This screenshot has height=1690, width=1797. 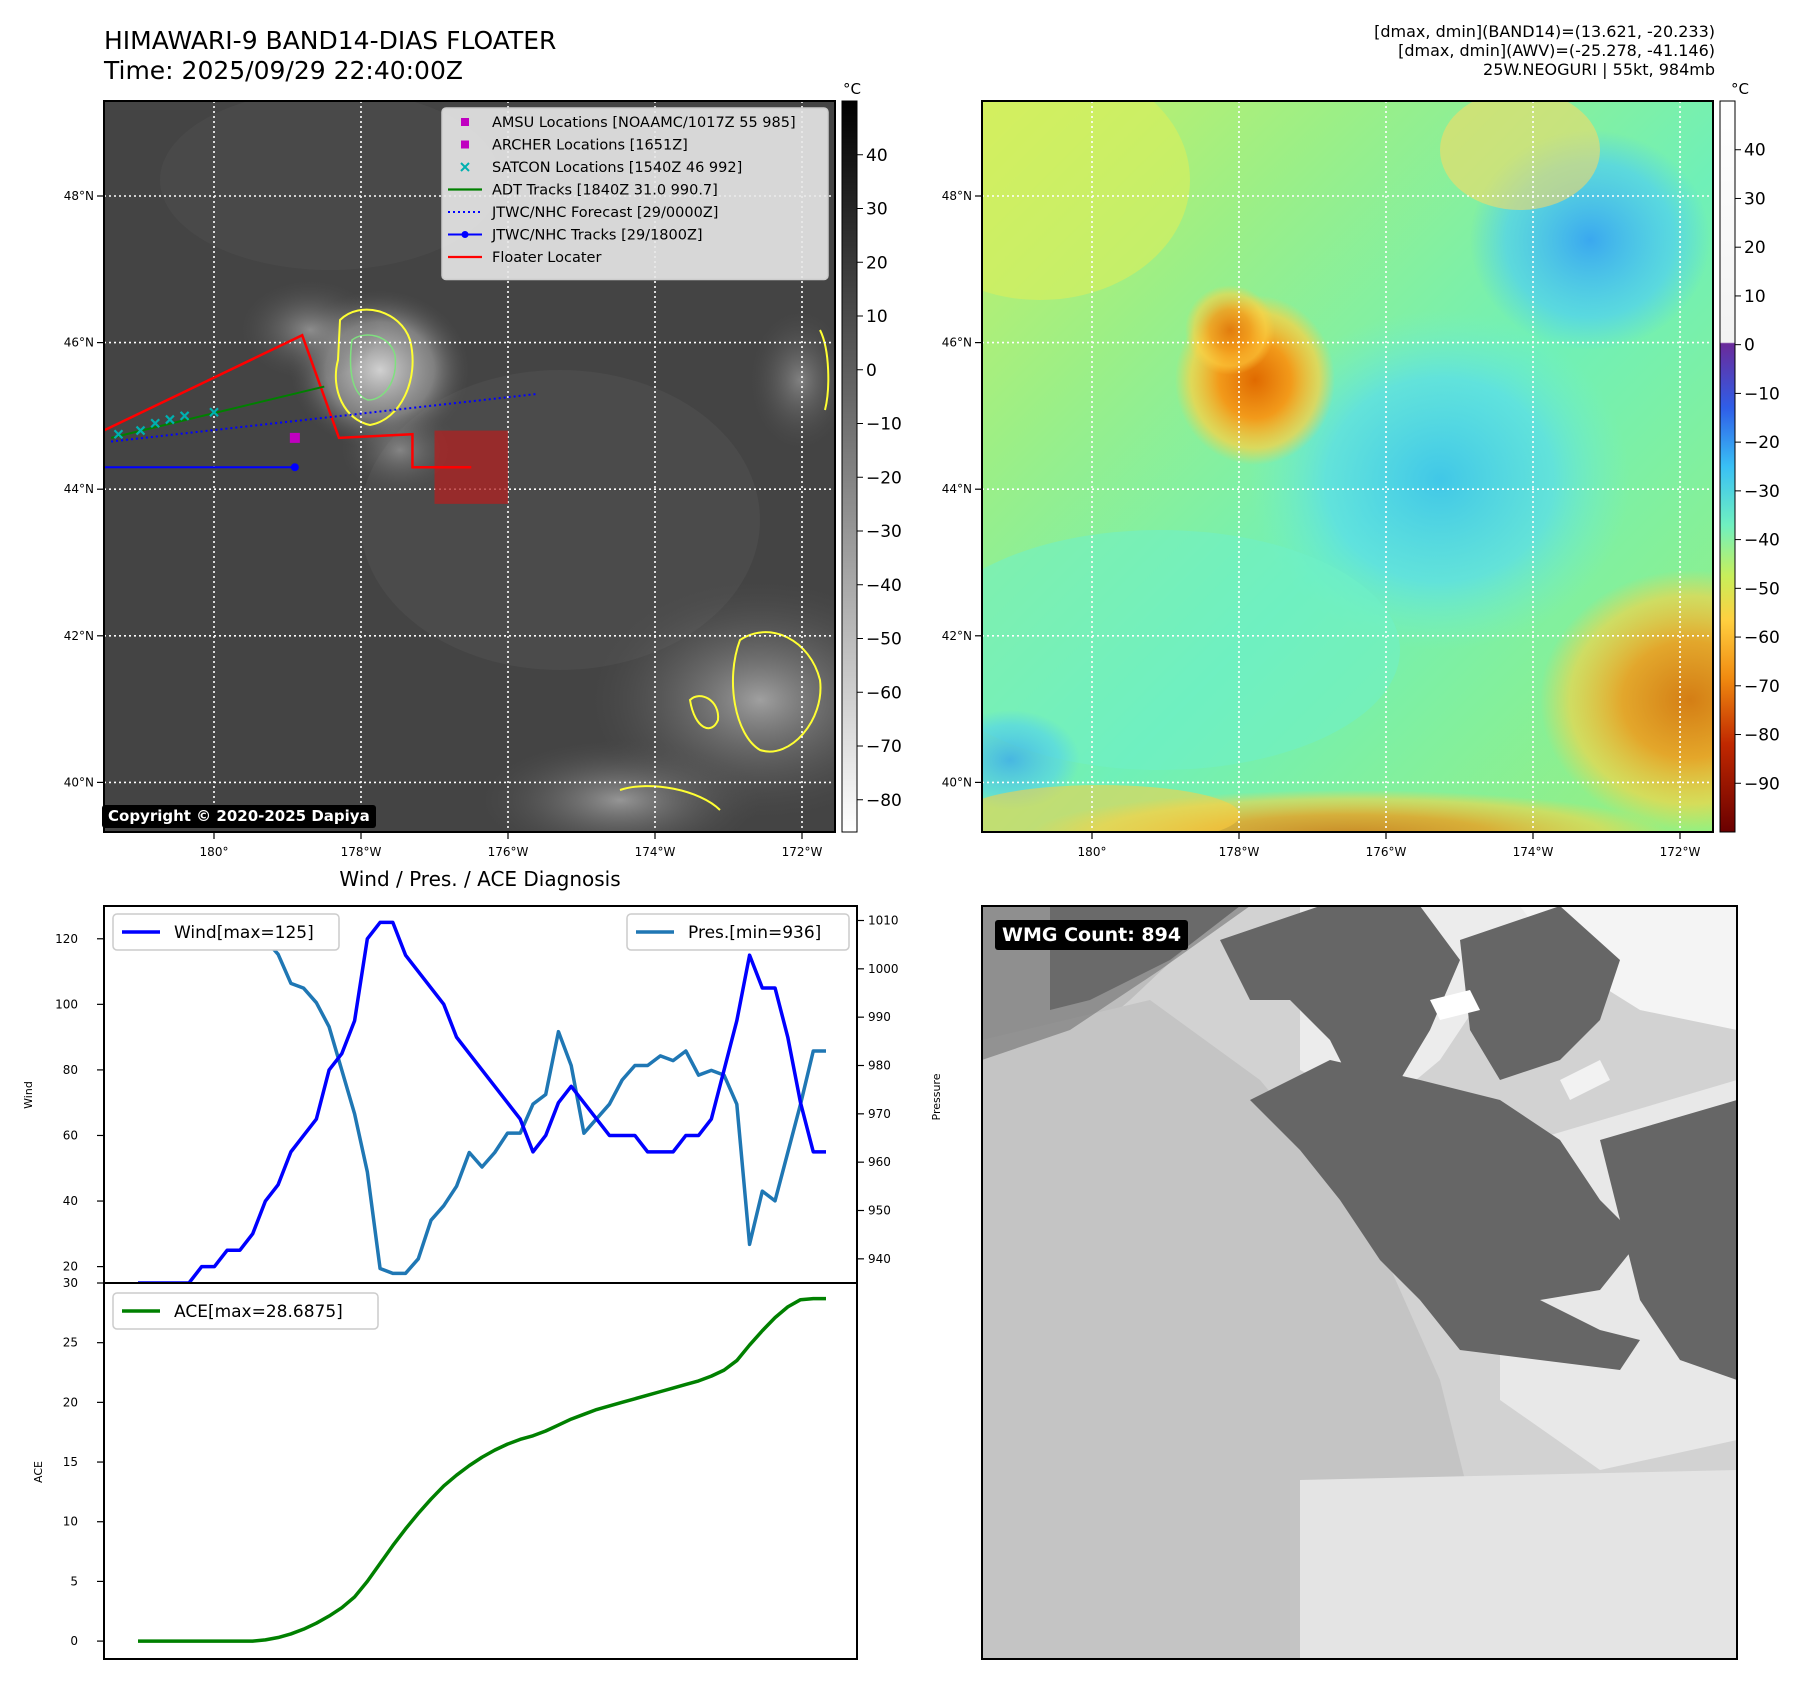 What do you see at coordinates (244, 933) in the screenshot?
I see `wind-legend-label: Wind[max=125]` at bounding box center [244, 933].